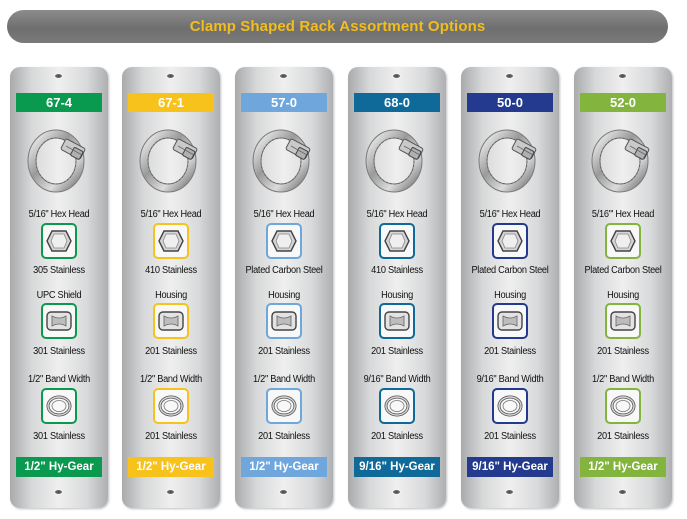  What do you see at coordinates (623, 214) in the screenshot?
I see `screw-label: 5/16"' Hex Head` at bounding box center [623, 214].